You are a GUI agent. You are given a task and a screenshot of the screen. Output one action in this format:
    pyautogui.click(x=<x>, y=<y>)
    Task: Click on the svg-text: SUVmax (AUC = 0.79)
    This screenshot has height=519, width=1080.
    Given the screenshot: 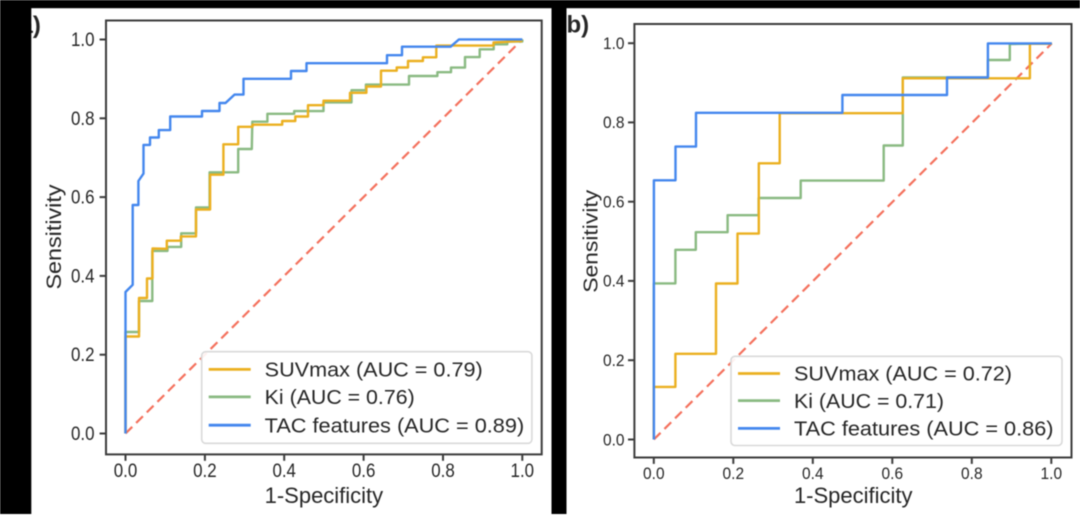 What is the action you would take?
    pyautogui.click(x=374, y=371)
    